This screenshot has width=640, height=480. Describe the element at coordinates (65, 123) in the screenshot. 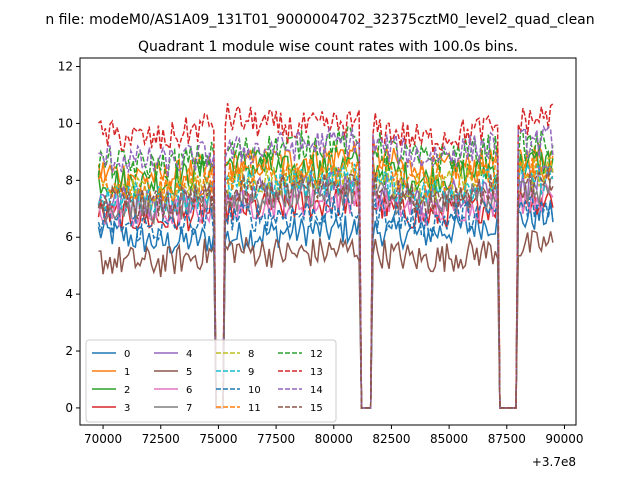

I see `y-tick-label: 10` at that location.